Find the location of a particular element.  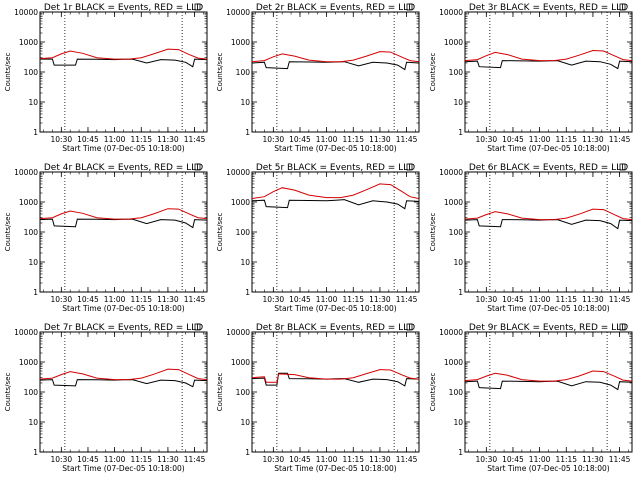

panel-title: Det 3r BLACK = Events, RED = LLD is located at coordinates (548, 8).